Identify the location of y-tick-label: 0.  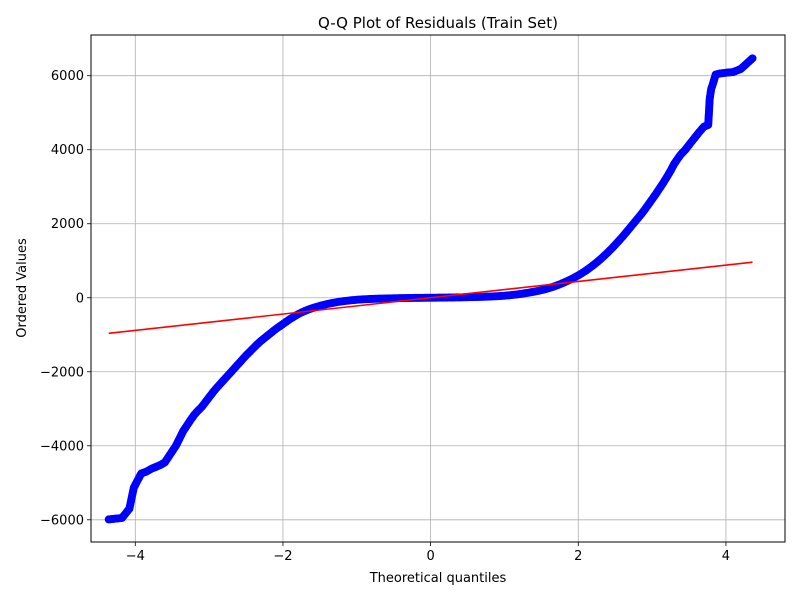
(80, 298).